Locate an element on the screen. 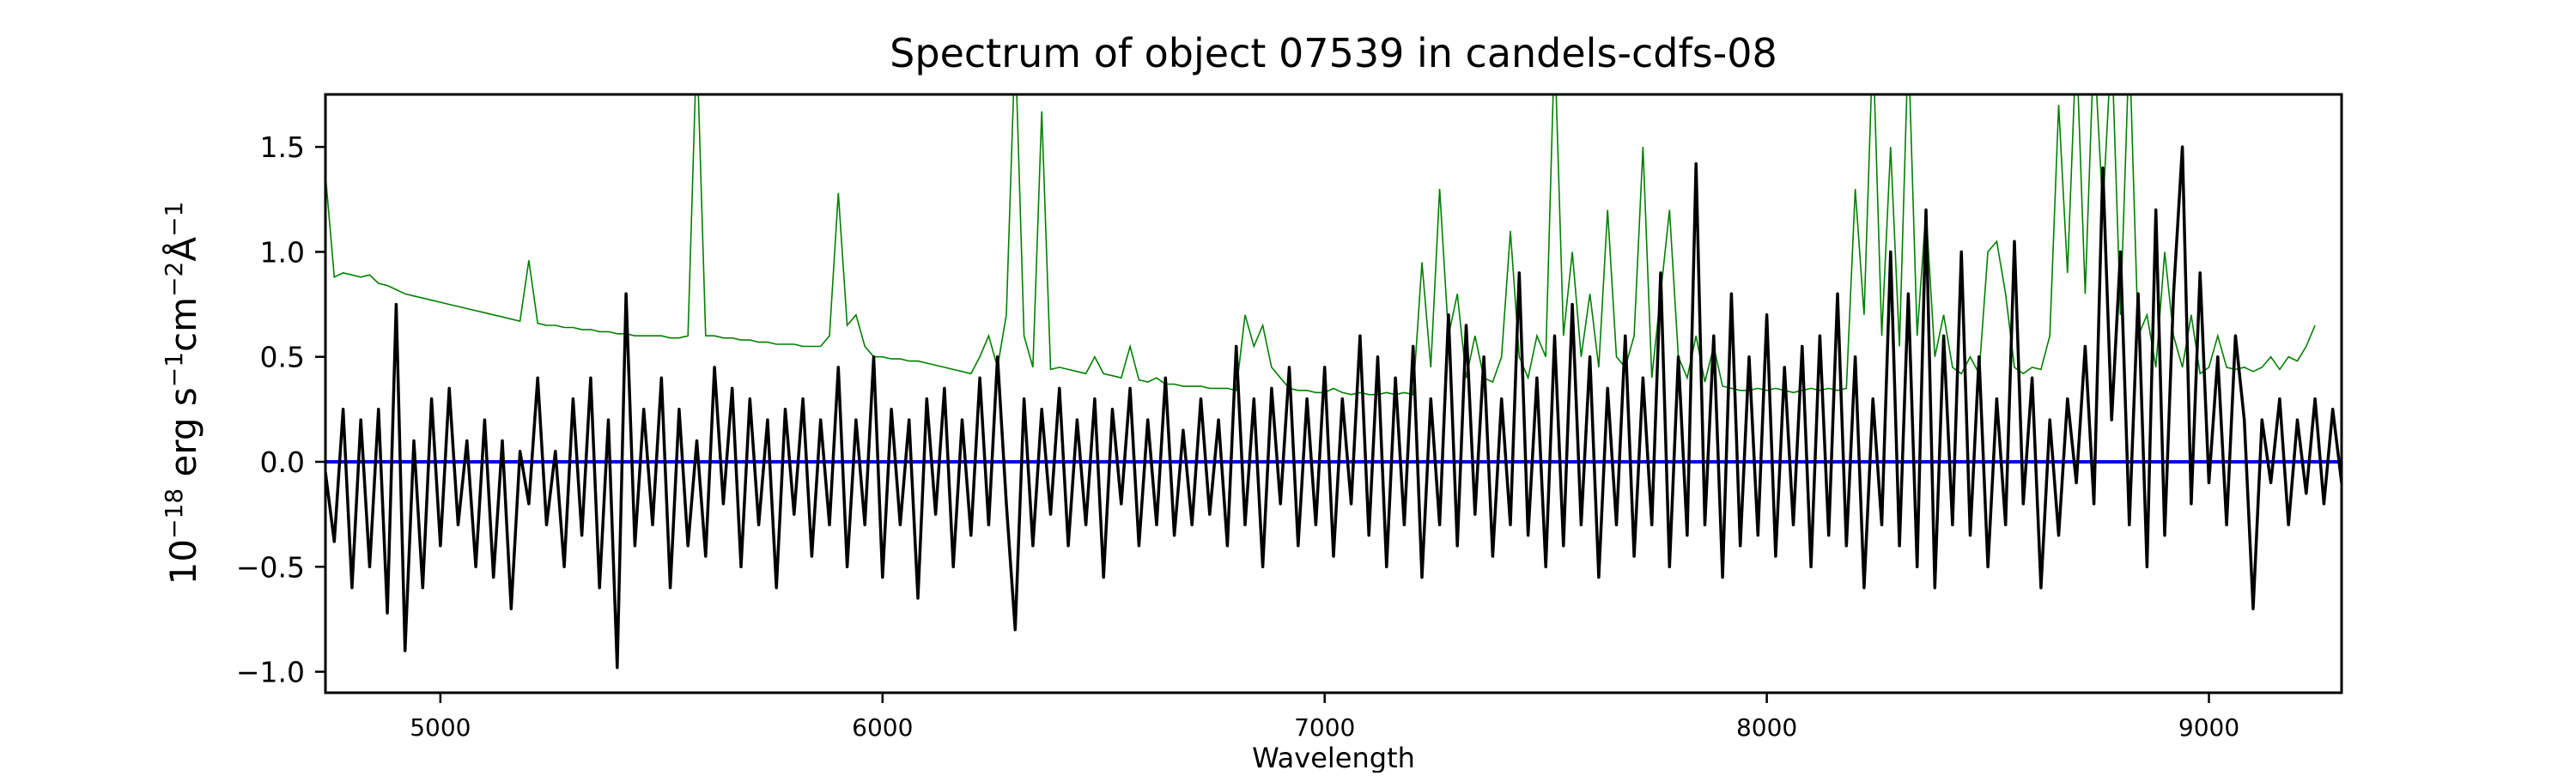 This screenshot has height=776, width=2576. x-tick-label: 7000 is located at coordinates (1324, 728).